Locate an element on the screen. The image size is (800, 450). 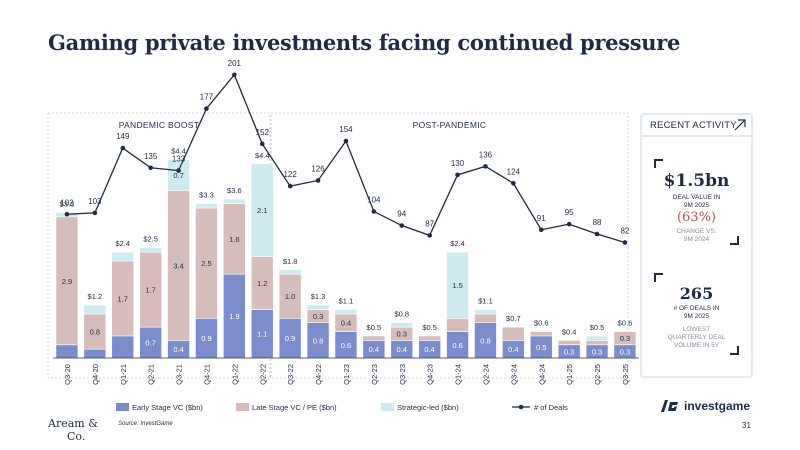
bar-total-label: $0.4 is located at coordinates (569, 331).